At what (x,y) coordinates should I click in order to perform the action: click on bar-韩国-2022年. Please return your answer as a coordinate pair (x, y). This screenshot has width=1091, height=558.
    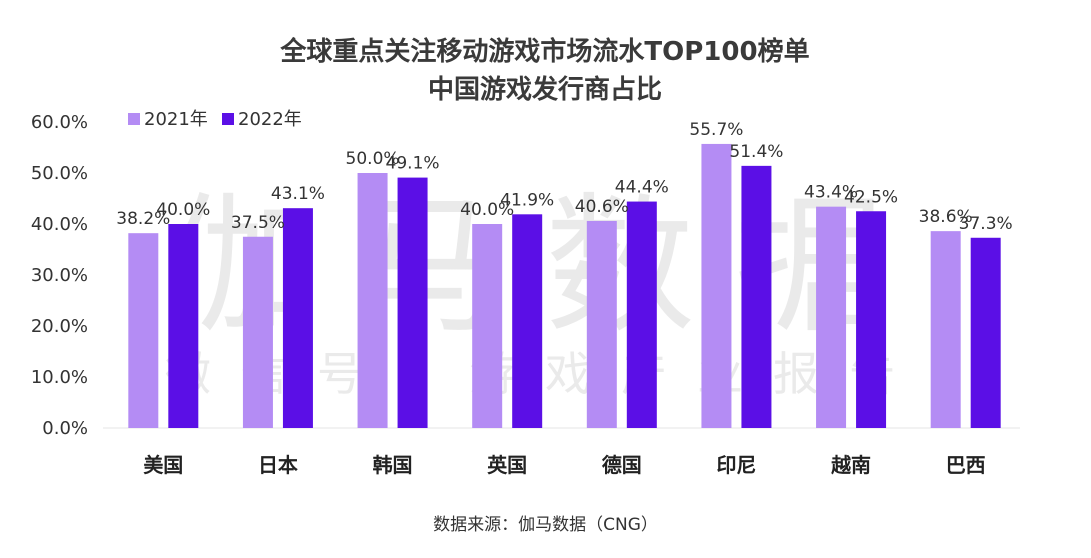
    Looking at the image, I should click on (412, 302).